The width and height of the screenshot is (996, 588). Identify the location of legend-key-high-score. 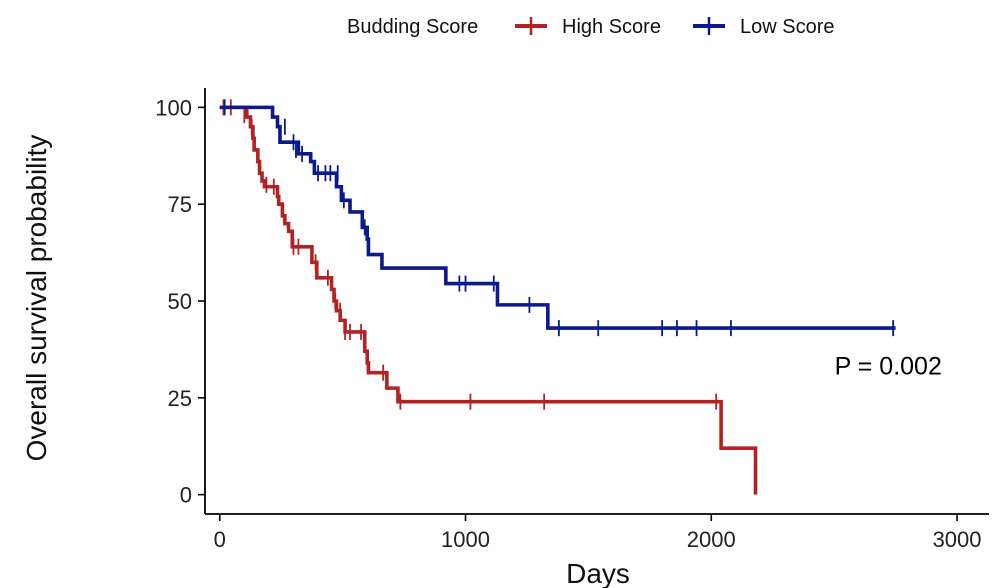
(531, 26).